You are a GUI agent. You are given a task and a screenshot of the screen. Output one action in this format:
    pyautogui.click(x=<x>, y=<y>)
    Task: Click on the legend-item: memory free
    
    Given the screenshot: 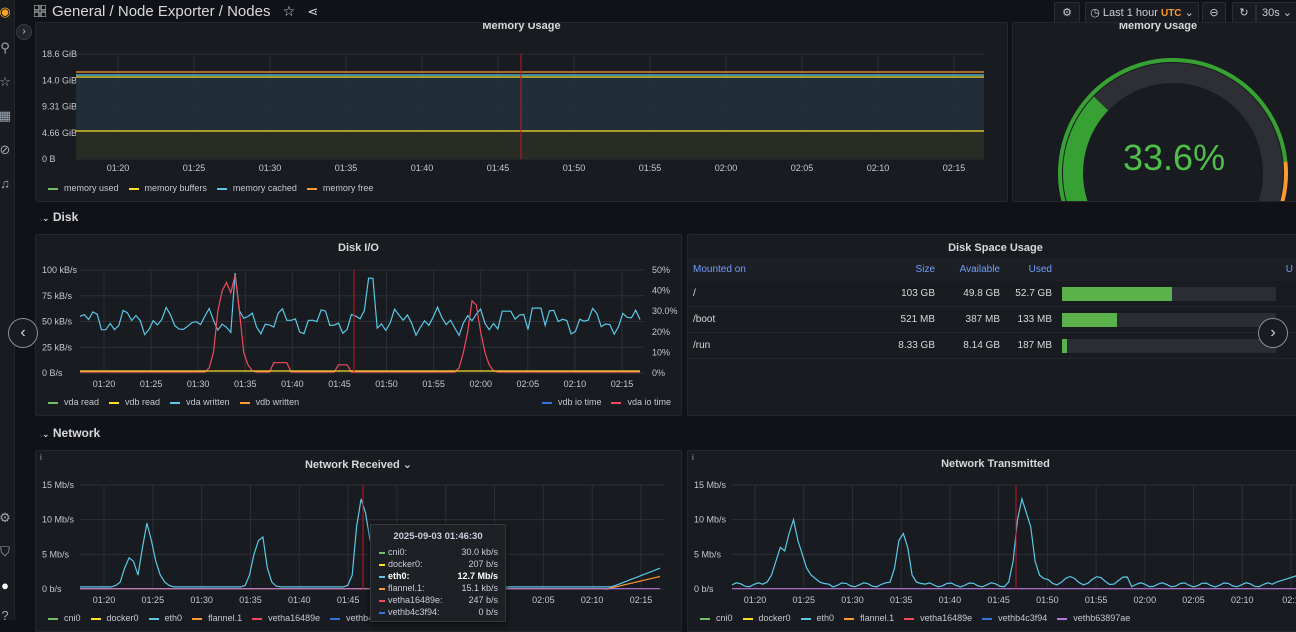 What is the action you would take?
    pyautogui.click(x=339, y=188)
    